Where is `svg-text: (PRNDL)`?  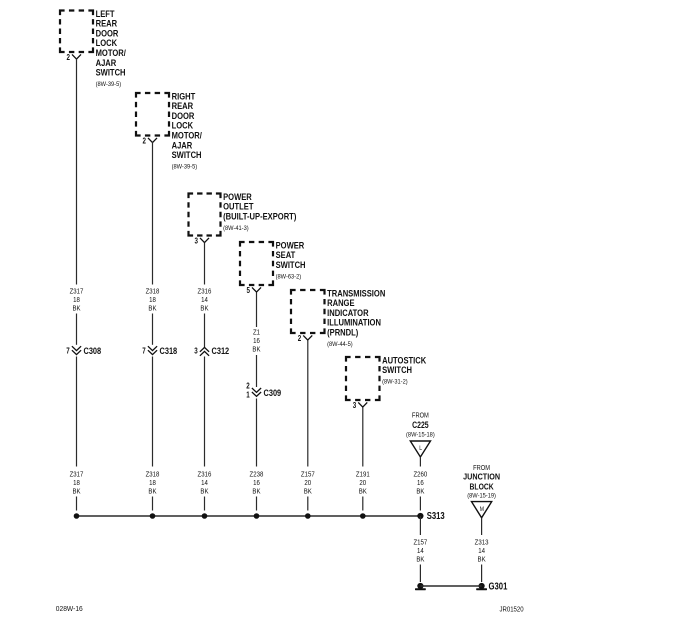 svg-text: (PRNDL) is located at coordinates (342, 332).